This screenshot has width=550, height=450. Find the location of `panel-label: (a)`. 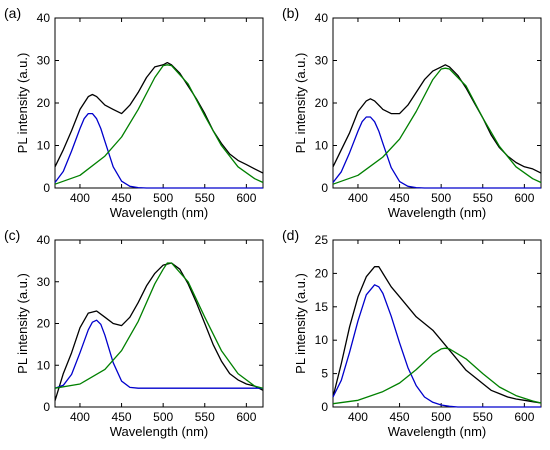

panel-label: (a) is located at coordinates (12, 13).